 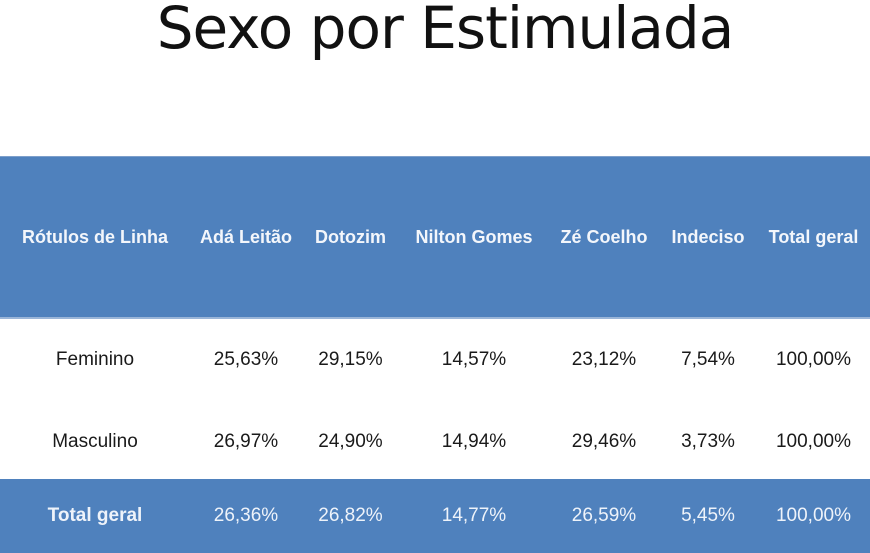 What do you see at coordinates (474, 515) in the screenshot?
I see `table-cell: 14,77%` at bounding box center [474, 515].